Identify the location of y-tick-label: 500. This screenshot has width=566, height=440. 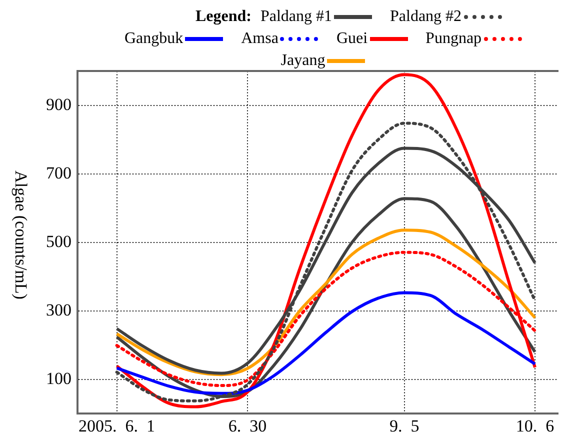
(59, 241).